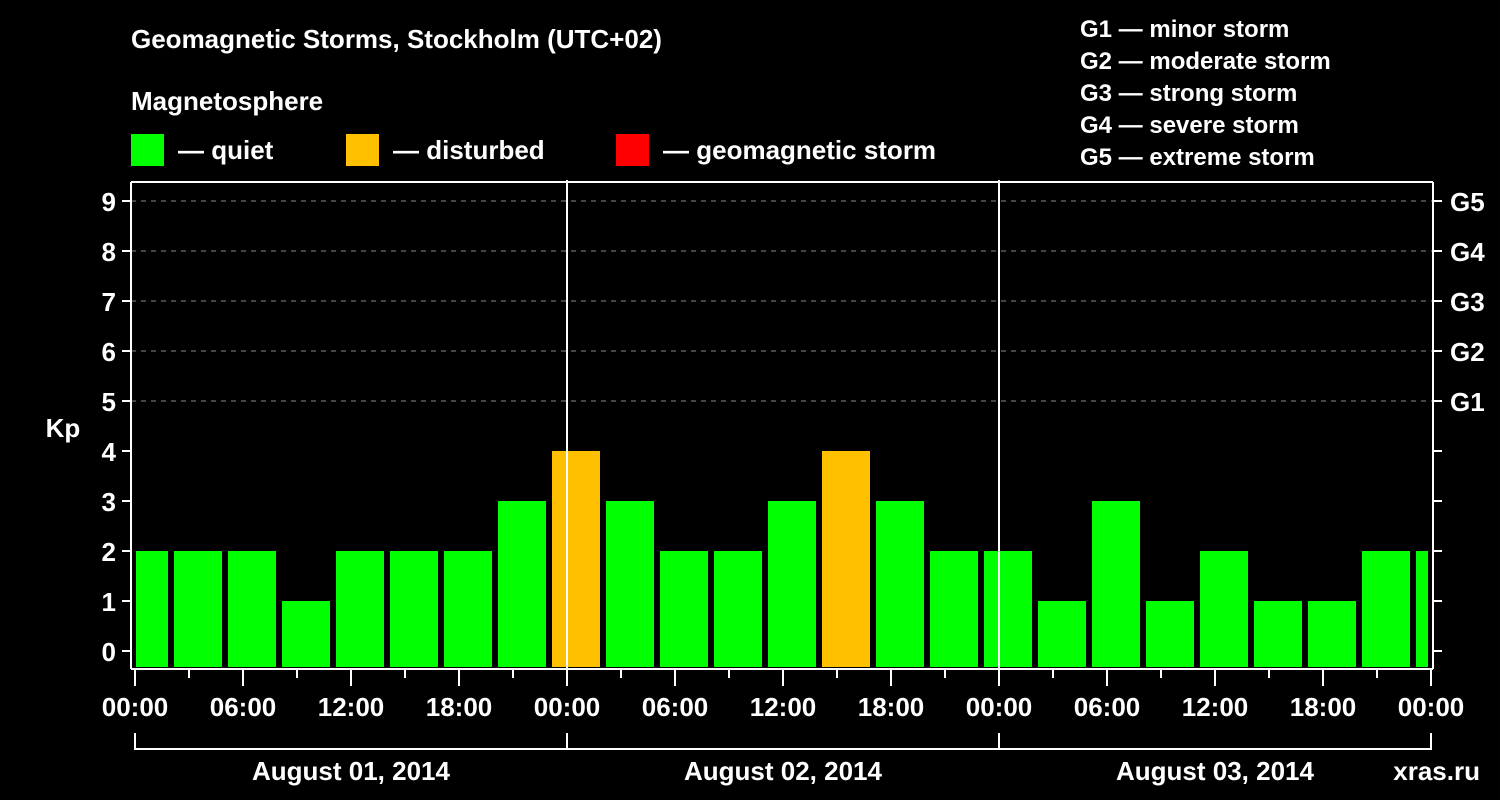  I want to click on g-scale-item: G4 — severe storm, so click(1189, 125).